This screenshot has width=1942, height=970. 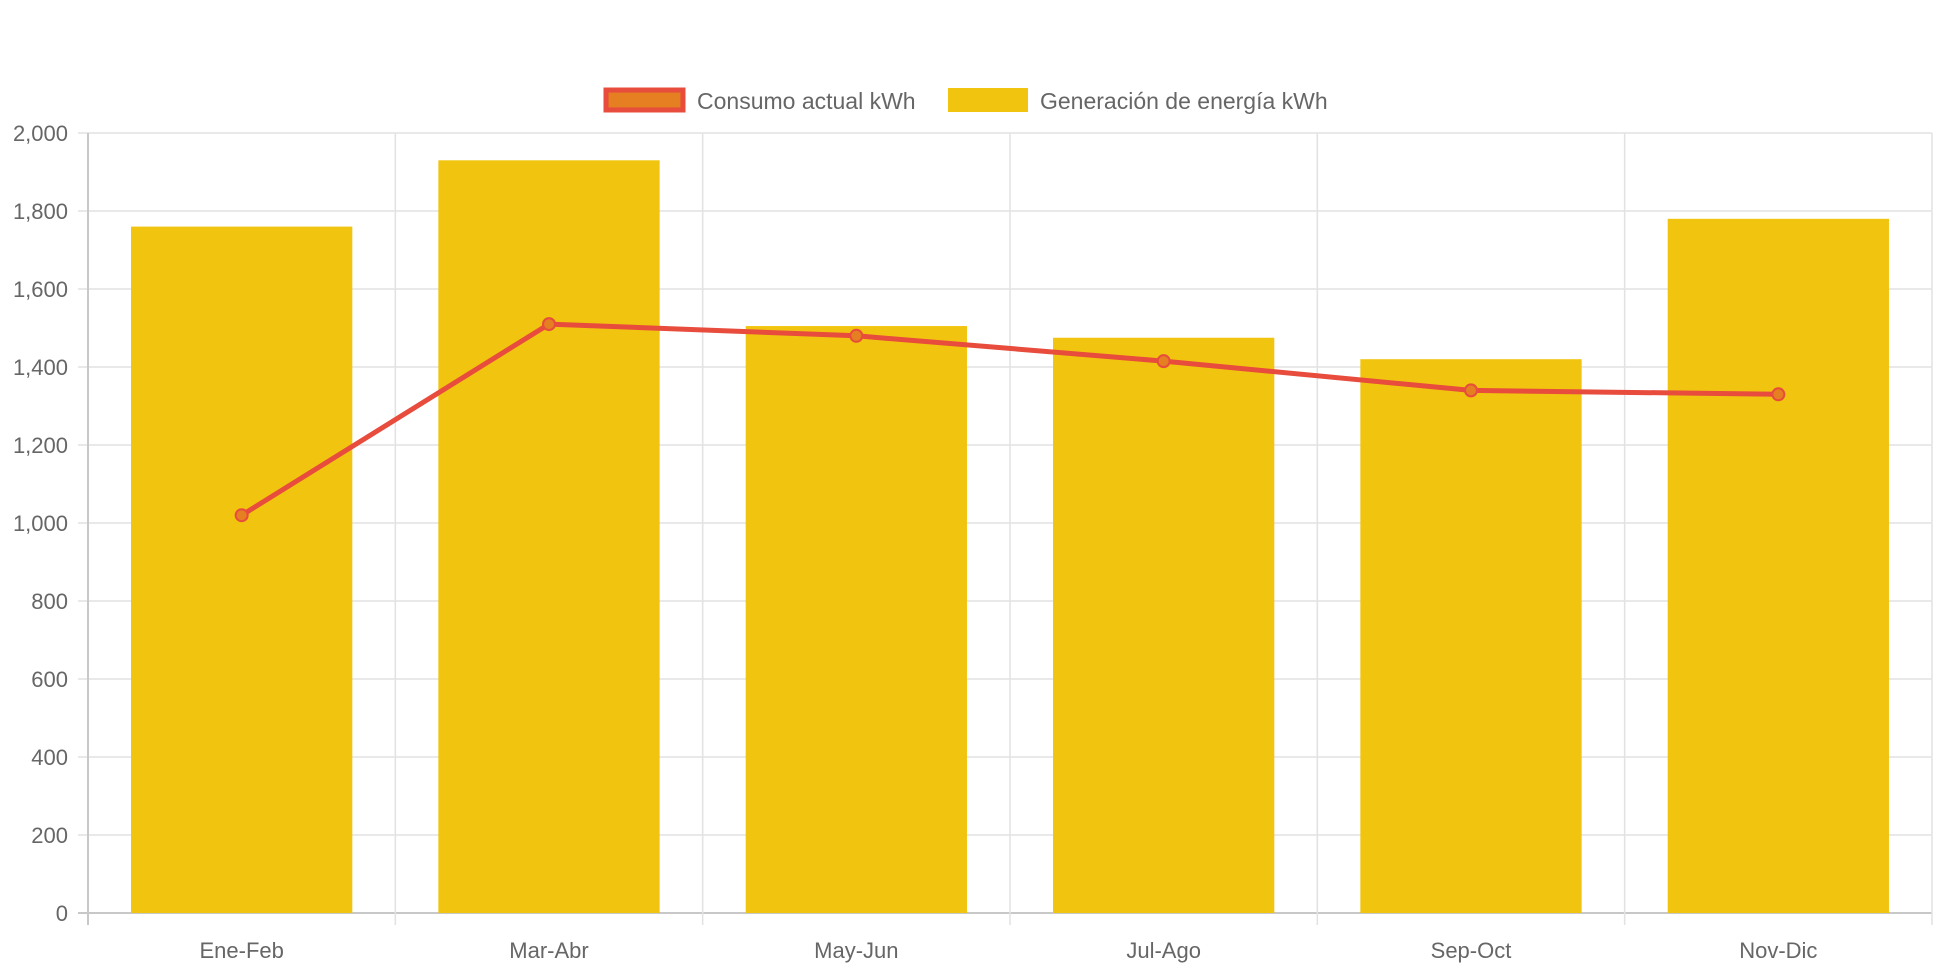 I want to click on legend-label: Consumo actual kWh, so click(x=806, y=101).